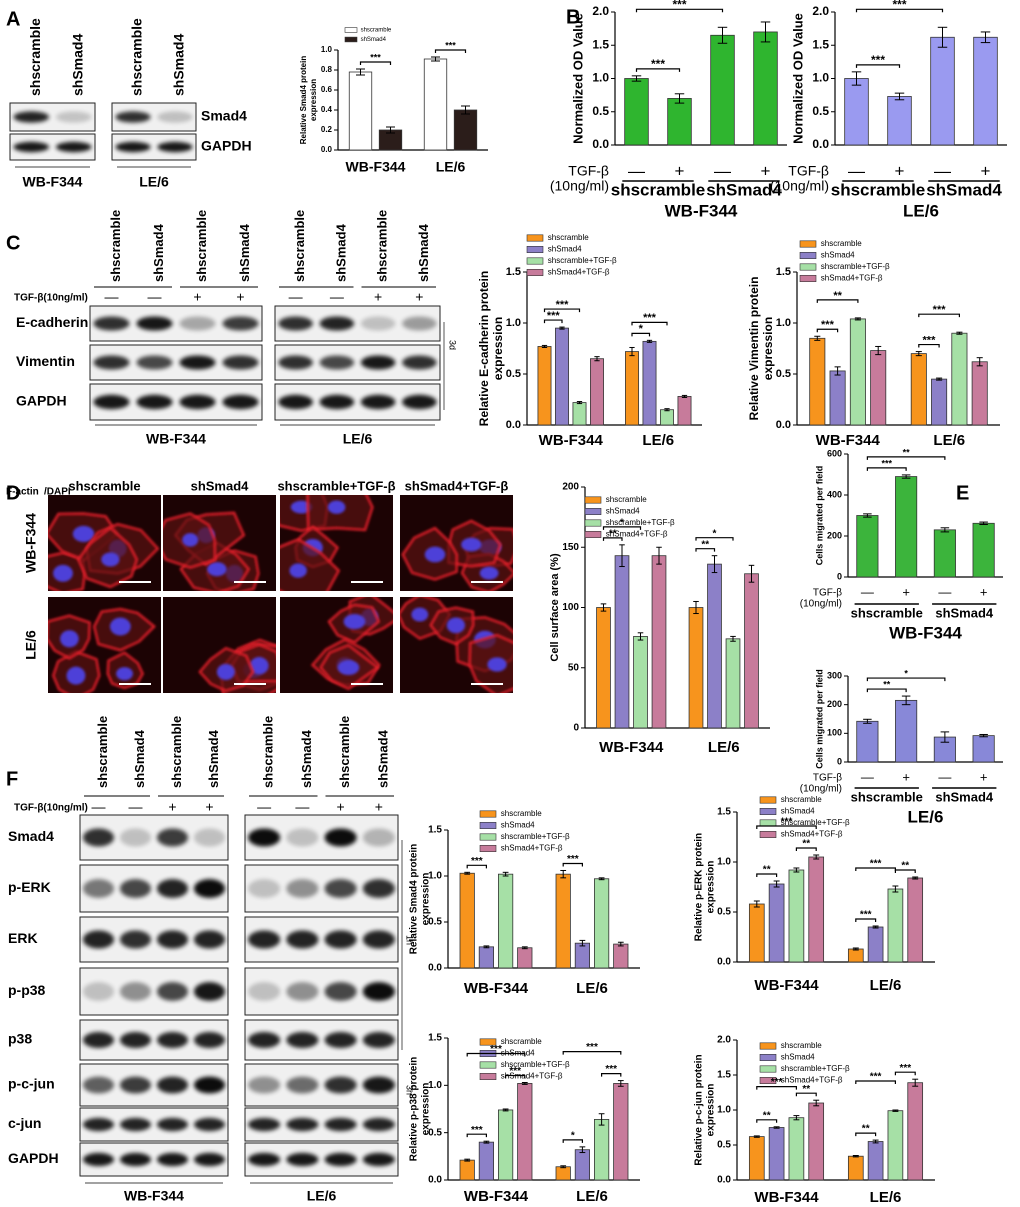 The image size is (1020, 1207). I want to click on panel-letter: D, so click(13, 493).